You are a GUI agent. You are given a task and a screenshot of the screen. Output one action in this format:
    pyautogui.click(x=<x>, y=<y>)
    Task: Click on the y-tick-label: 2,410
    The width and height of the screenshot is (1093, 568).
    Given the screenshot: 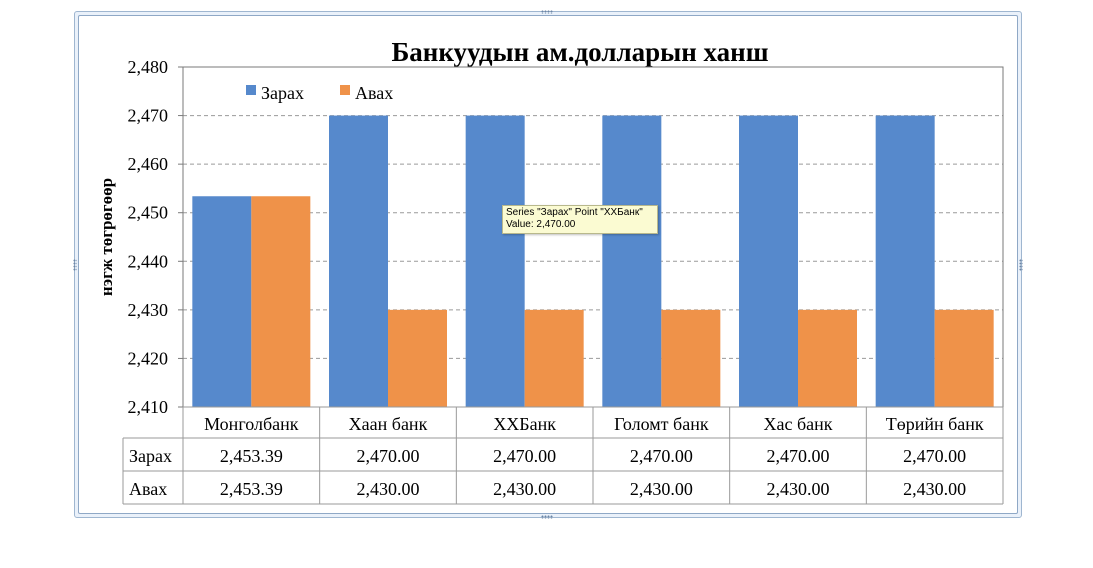 What is the action you would take?
    pyautogui.click(x=148, y=407)
    